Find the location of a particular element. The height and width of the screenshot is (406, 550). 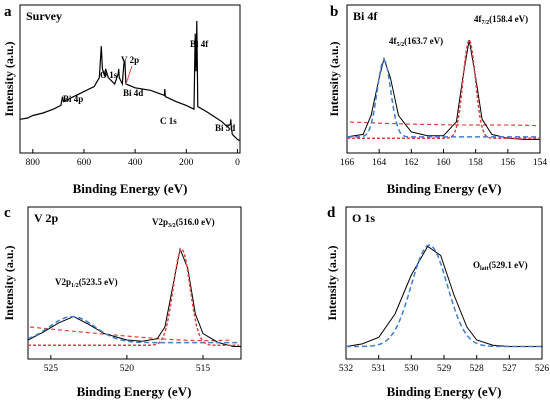

annotation-olatt: Olatt(529.1 eV) is located at coordinates (500, 266).